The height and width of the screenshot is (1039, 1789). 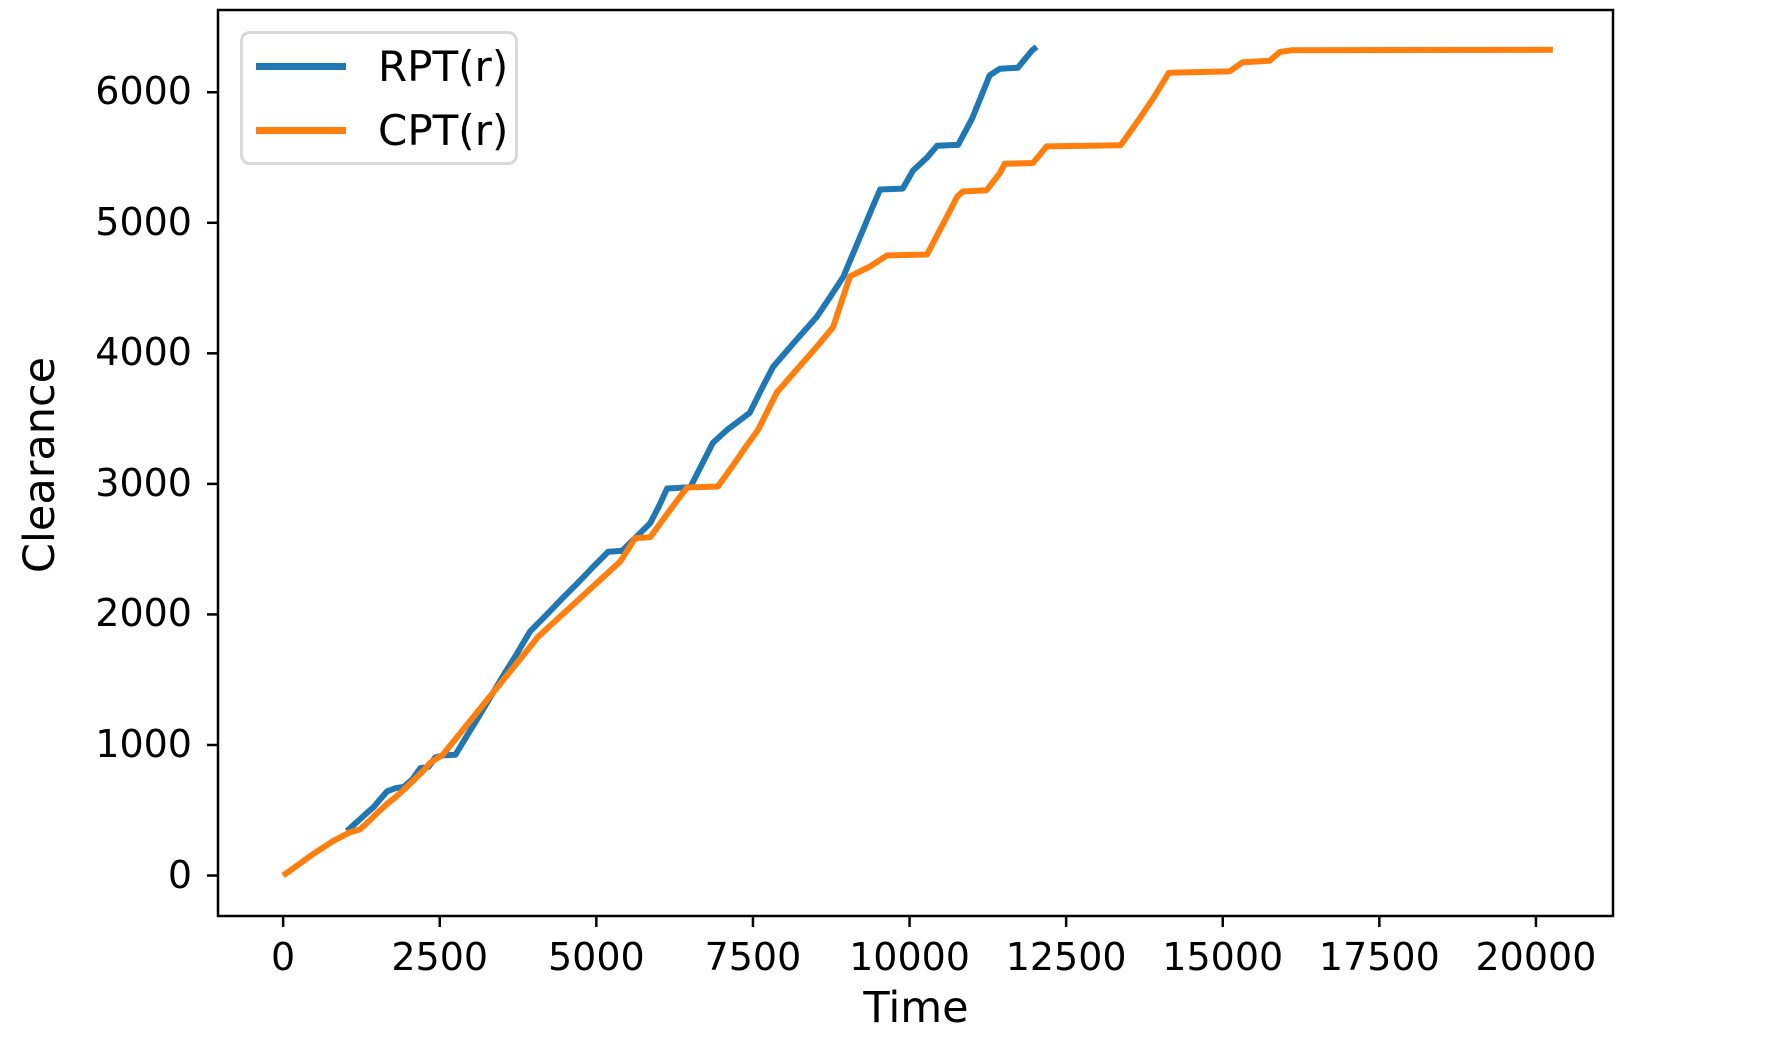 I want to click on y-tick-label: 1000, so click(x=143, y=744).